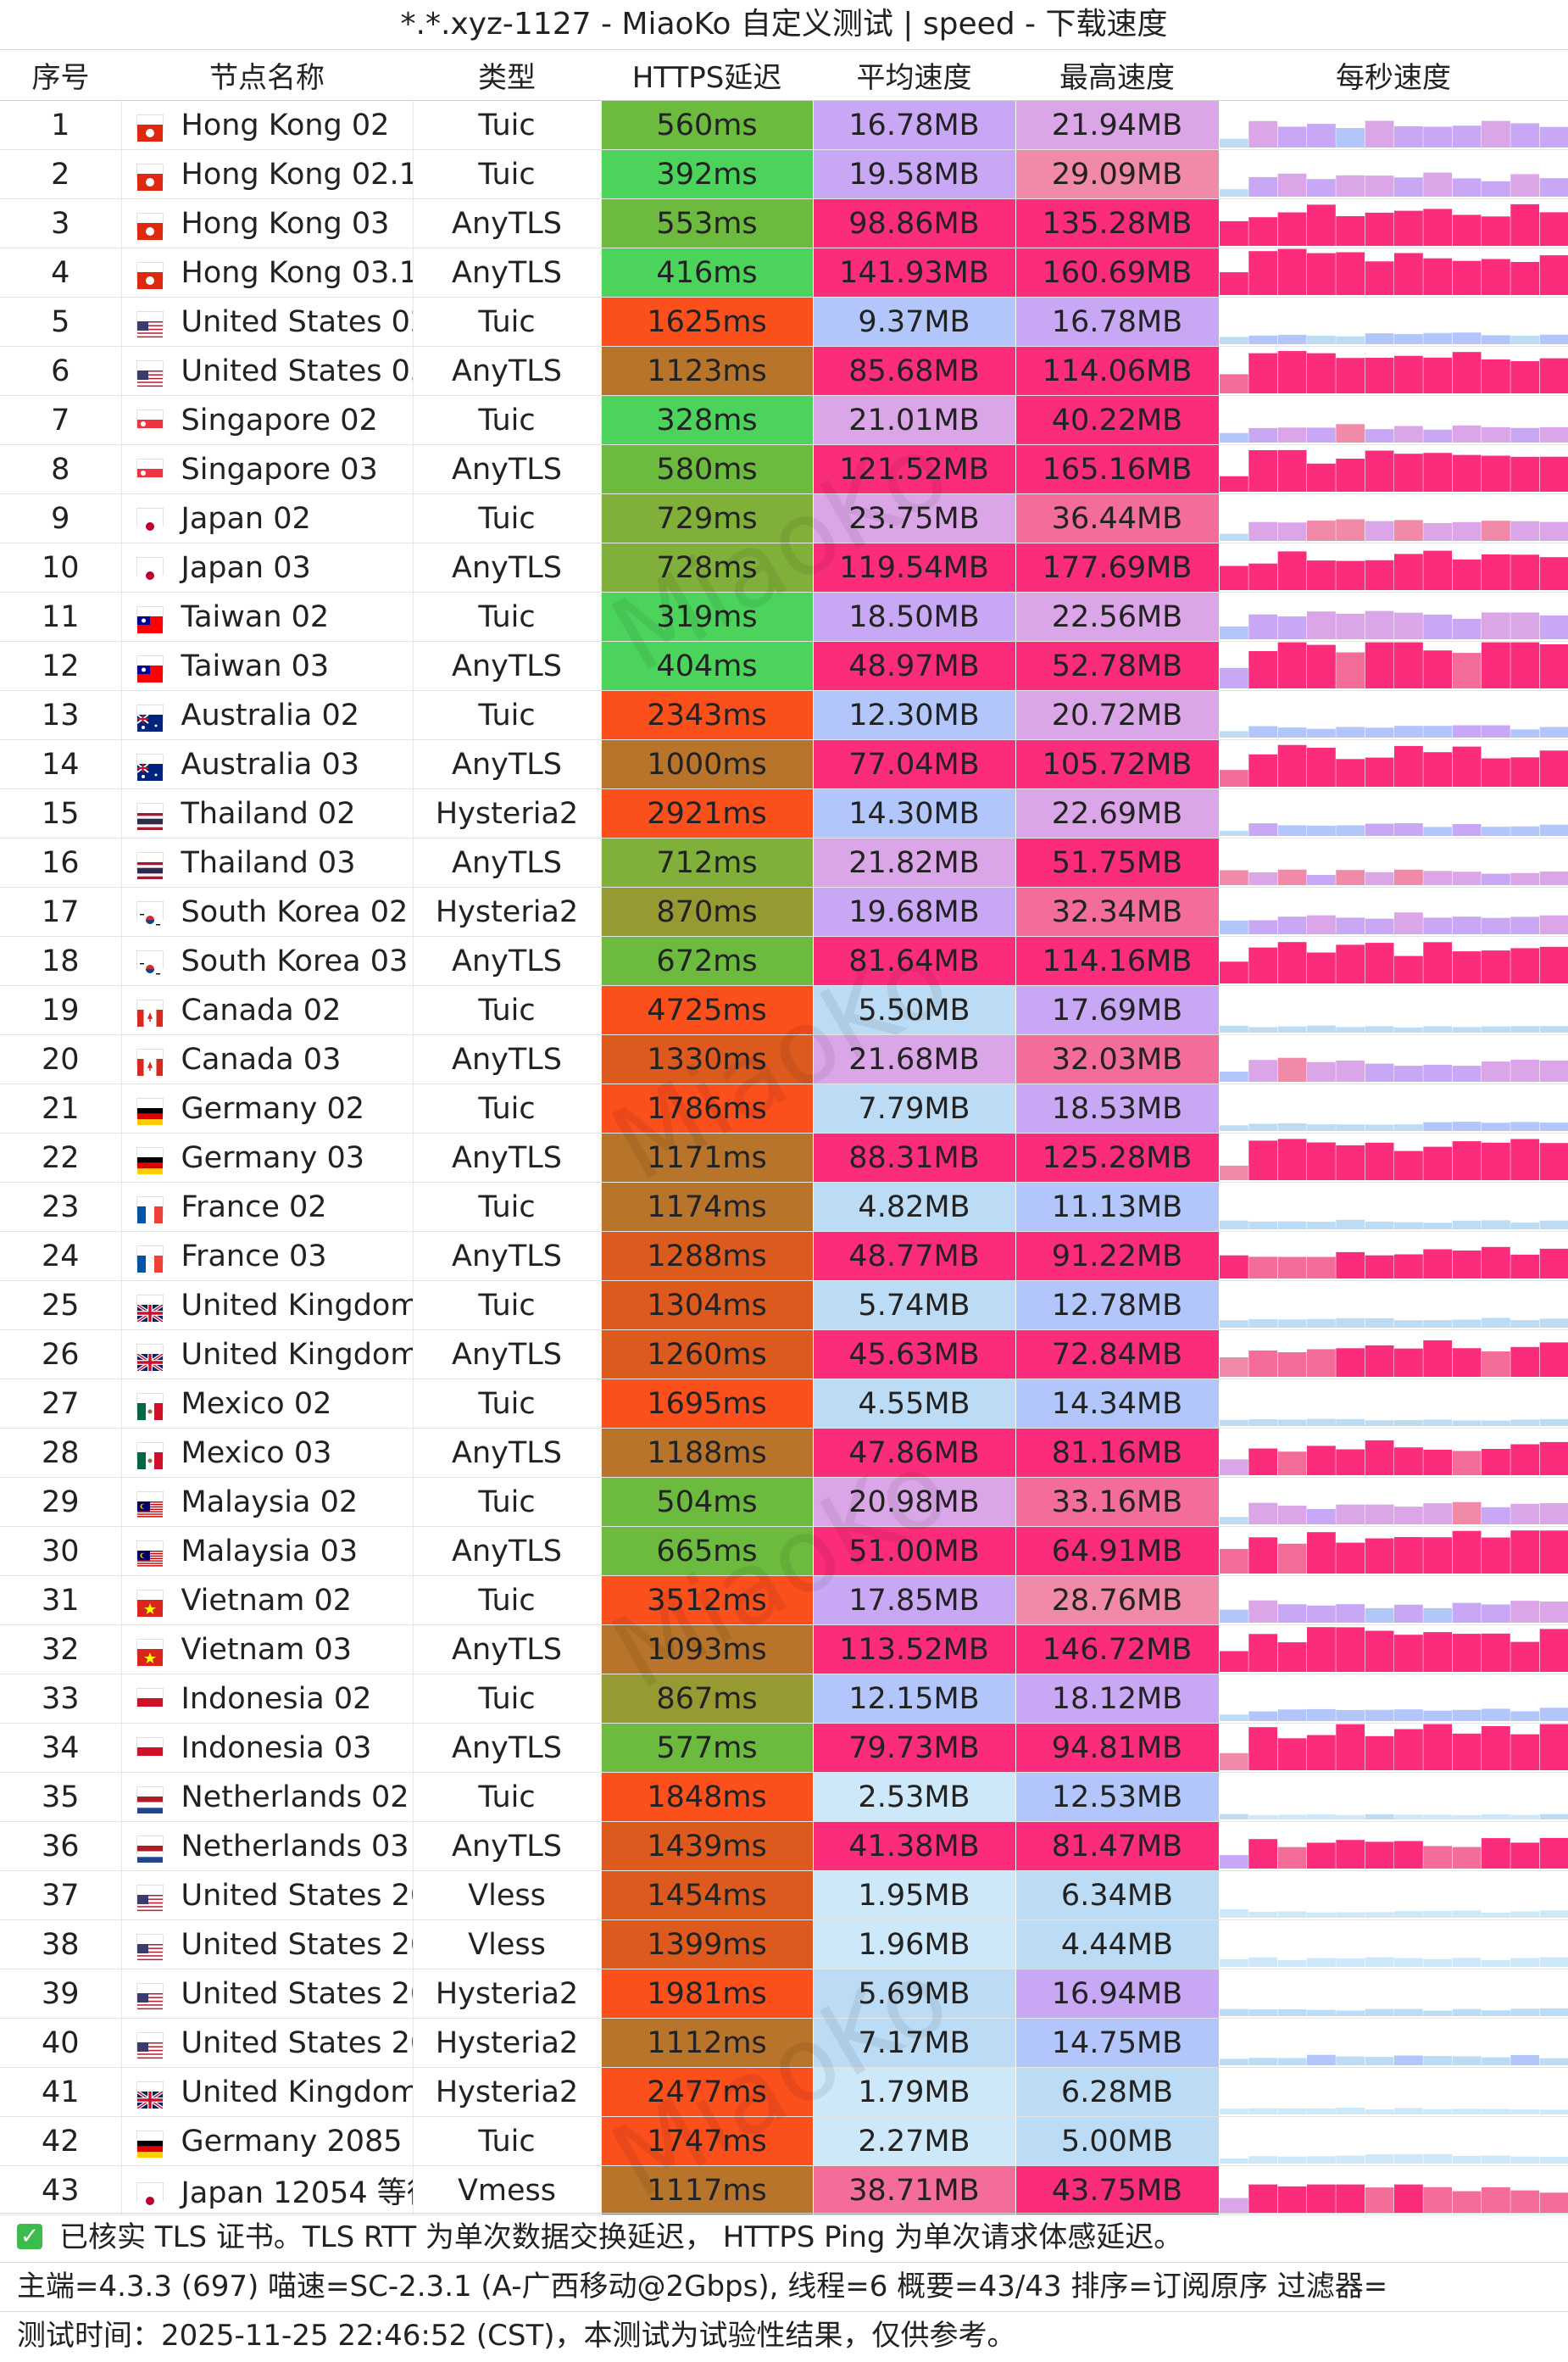 This screenshot has height=2362, width=1568. Describe the element at coordinates (784, 1010) in the screenshot. I see `table-row: 19 Canada 02 Tuic 4725ms 5.50MB 17.69MB` at that location.